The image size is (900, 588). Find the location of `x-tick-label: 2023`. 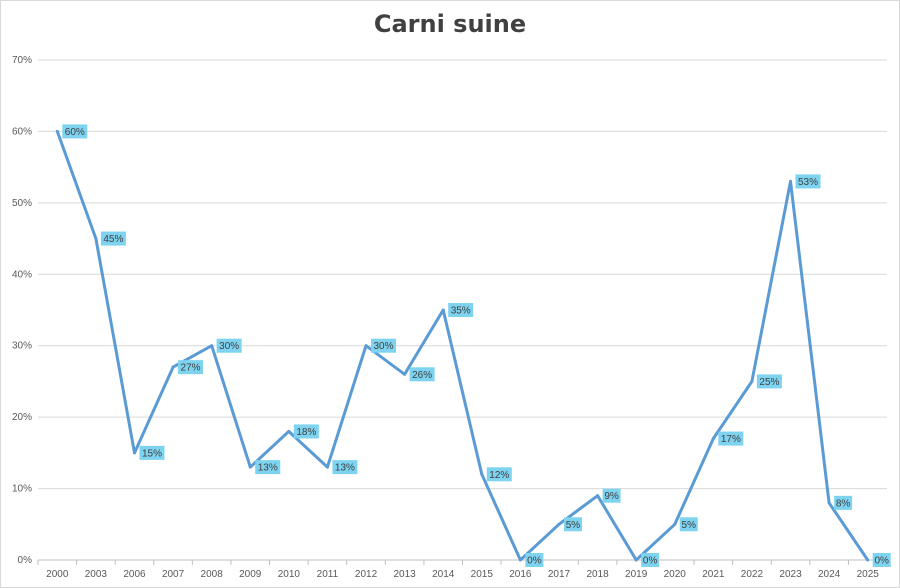

x-tick-label: 2023 is located at coordinates (790, 574).